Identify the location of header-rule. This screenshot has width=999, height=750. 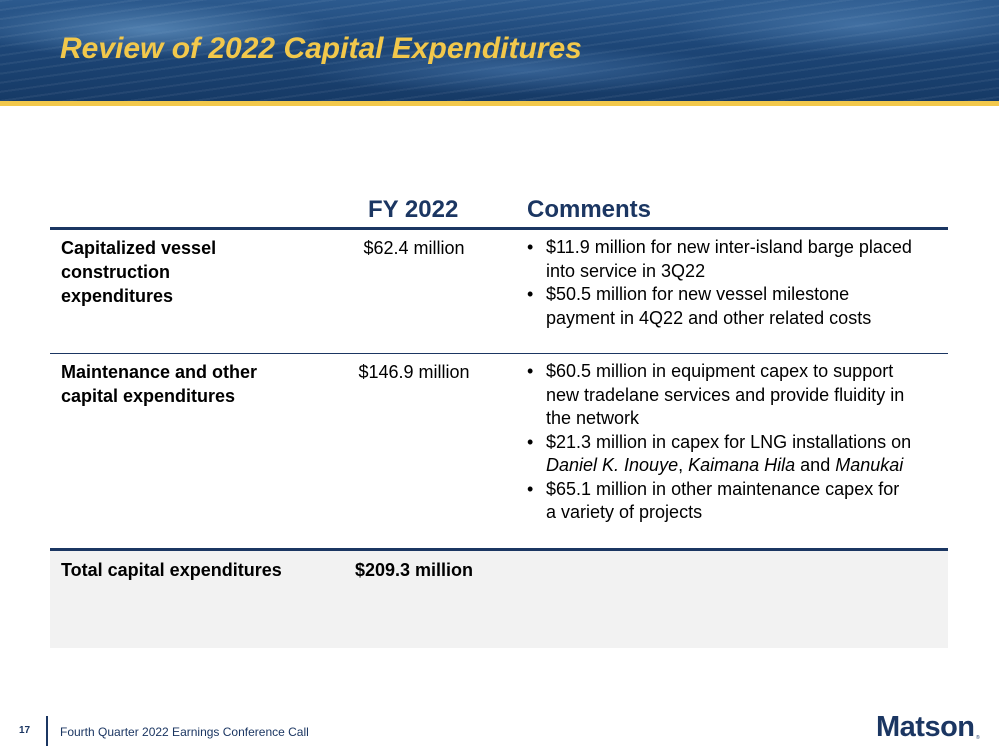
(499, 228).